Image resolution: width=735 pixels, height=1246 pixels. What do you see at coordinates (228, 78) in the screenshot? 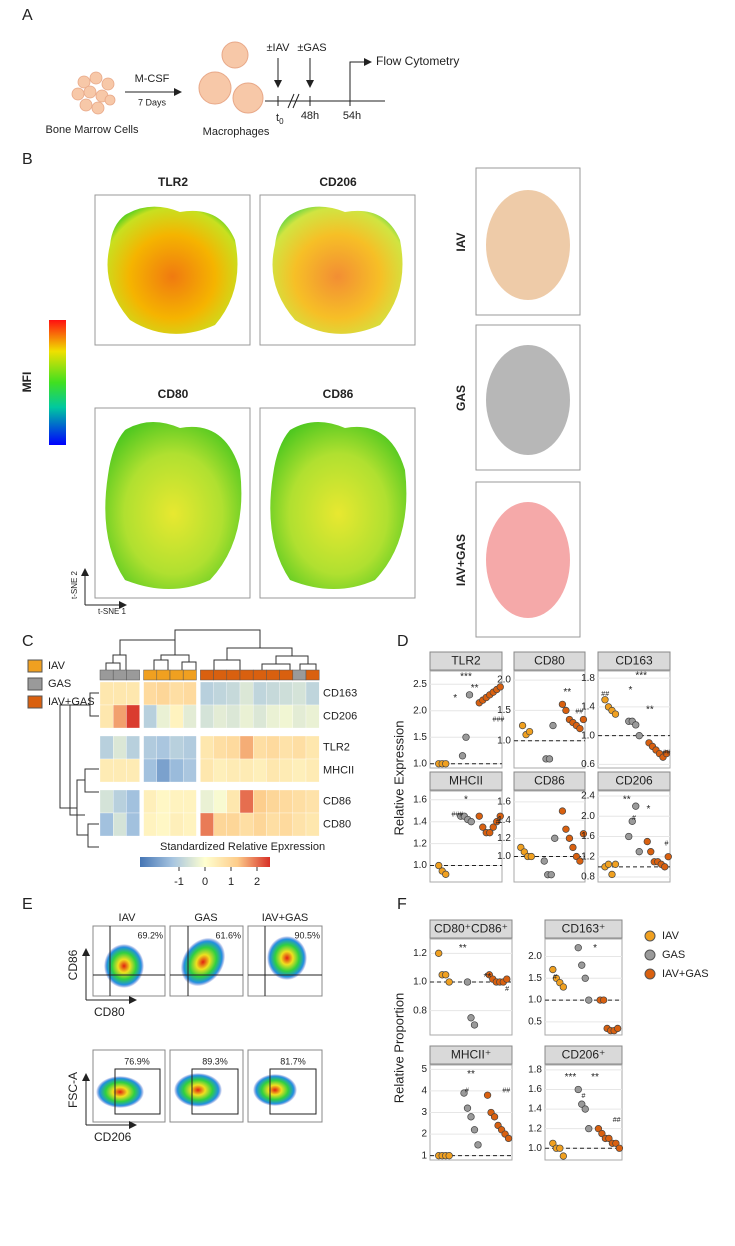
I see `schematic` at bounding box center [228, 78].